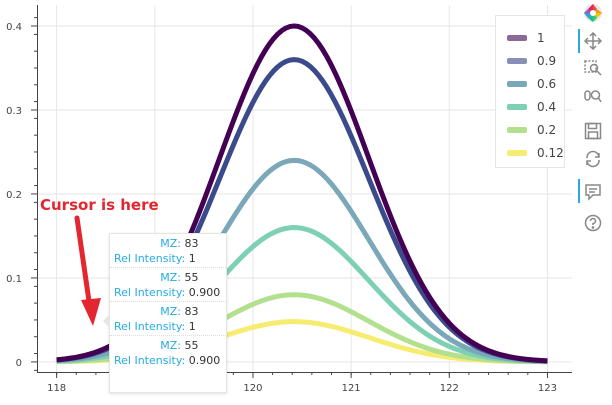 Image resolution: width=612 pixels, height=405 pixels. Describe the element at coordinates (91, 312) in the screenshot. I see `arrow-head` at that location.